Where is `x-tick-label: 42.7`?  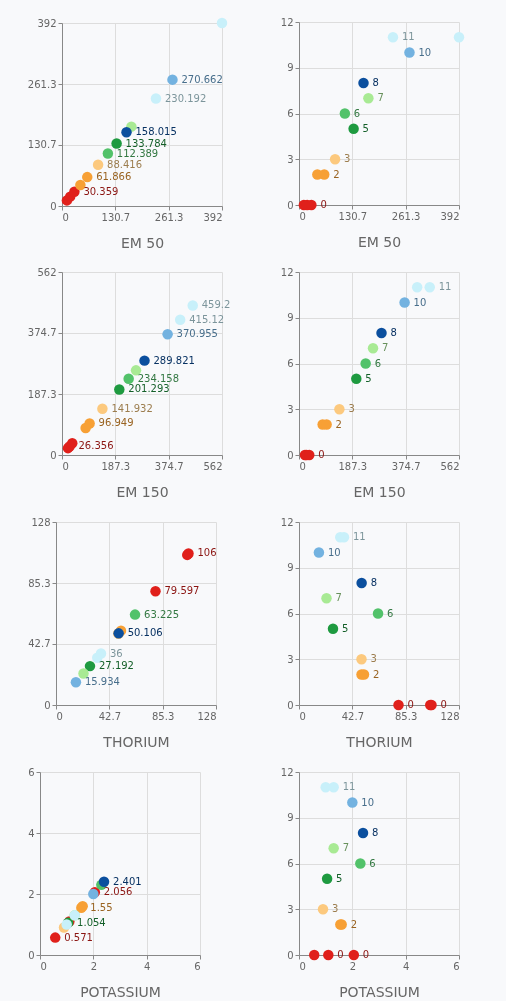
x-tick-label: 42.7 is located at coordinates (353, 716).